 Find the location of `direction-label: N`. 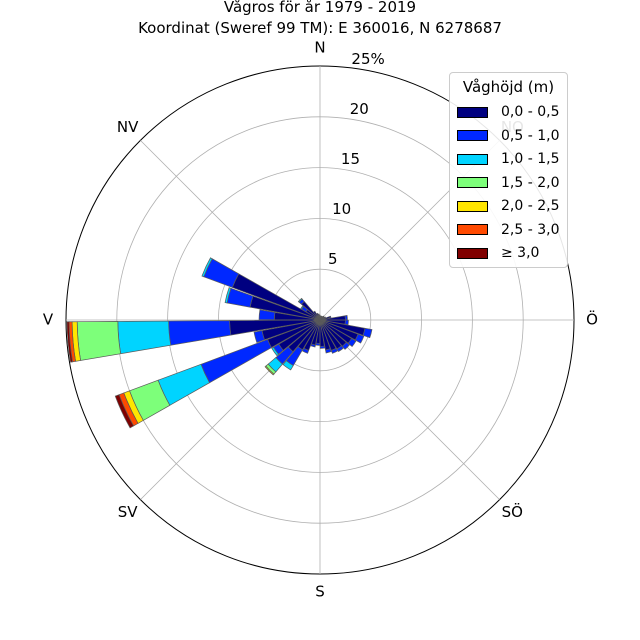

direction-label: N is located at coordinates (319, 48).